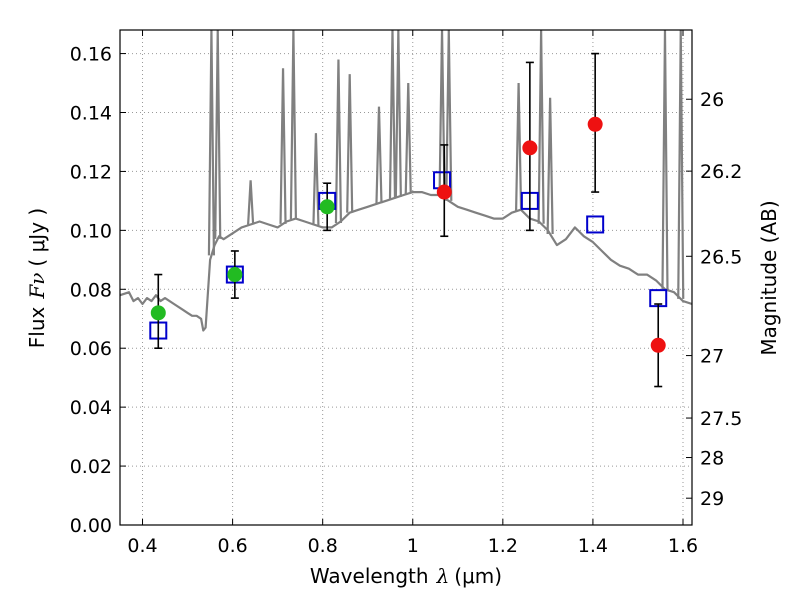 The height and width of the screenshot is (600, 800). What do you see at coordinates (712, 459) in the screenshot?
I see `y2-tick-label: 28` at bounding box center [712, 459].